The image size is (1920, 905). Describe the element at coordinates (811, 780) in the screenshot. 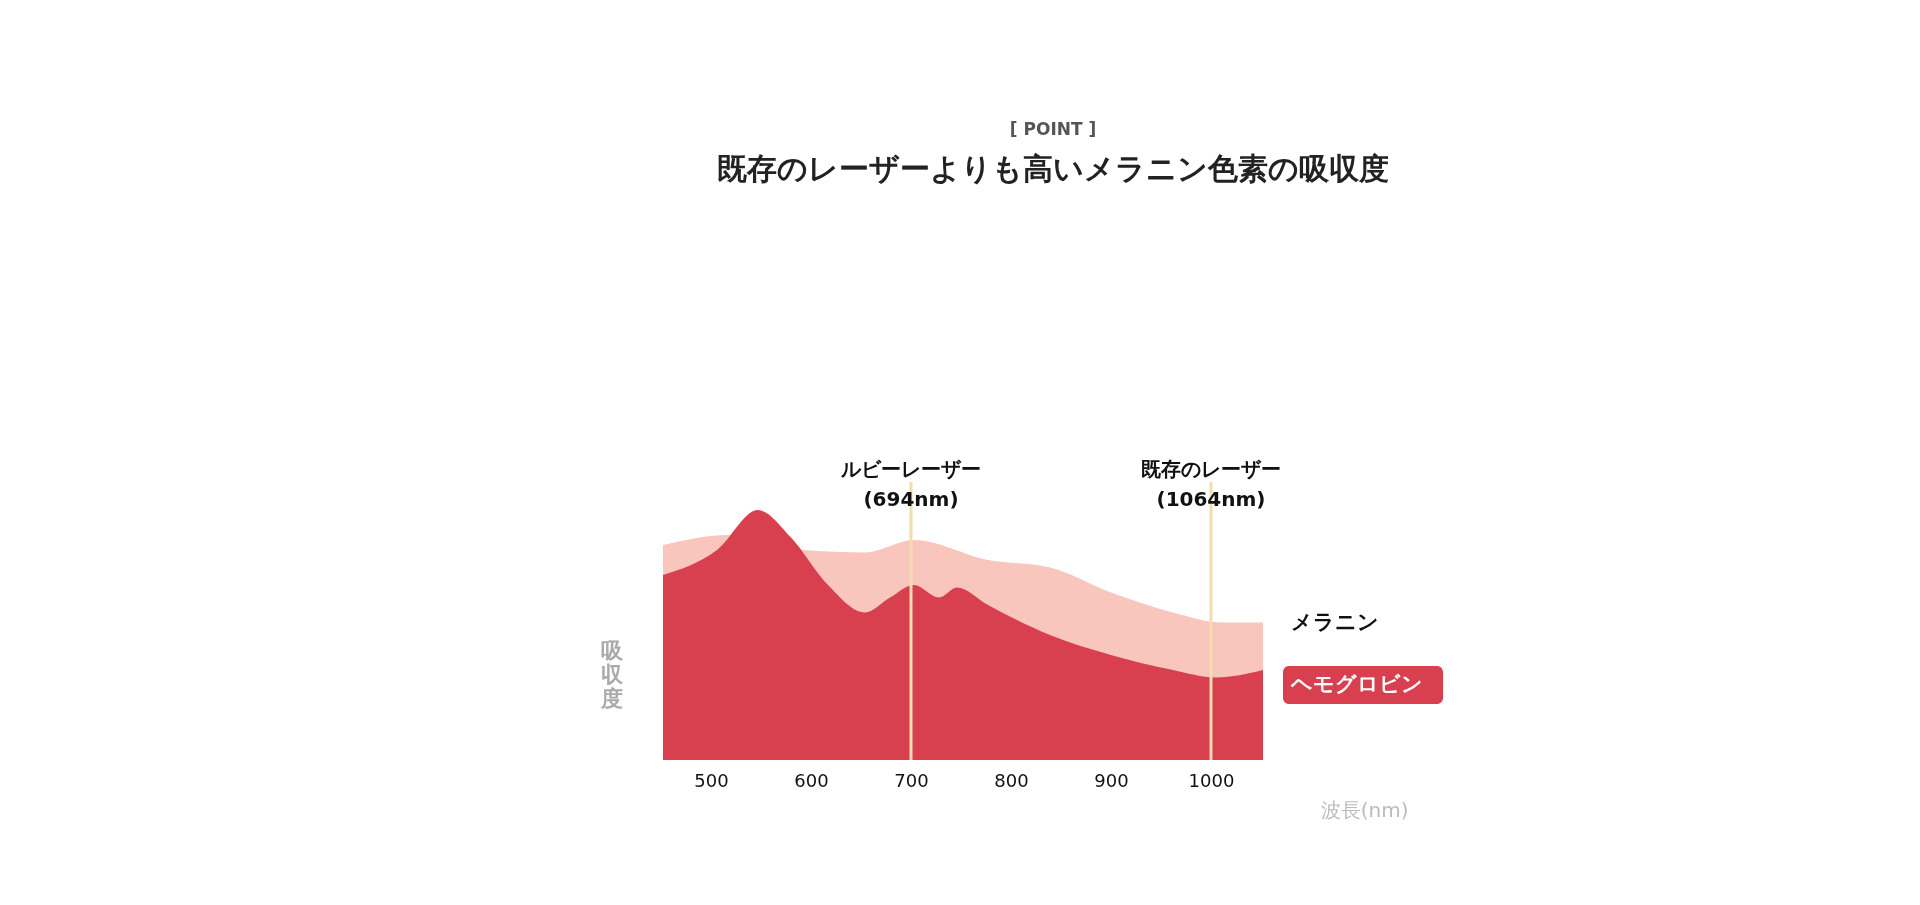

I see `x-tick-label: 600` at that location.